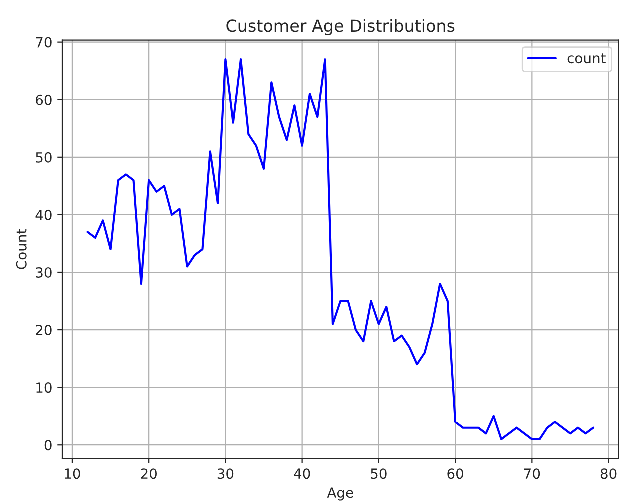  I want to click on chart-title: Customer Age Distributions, so click(340, 27).